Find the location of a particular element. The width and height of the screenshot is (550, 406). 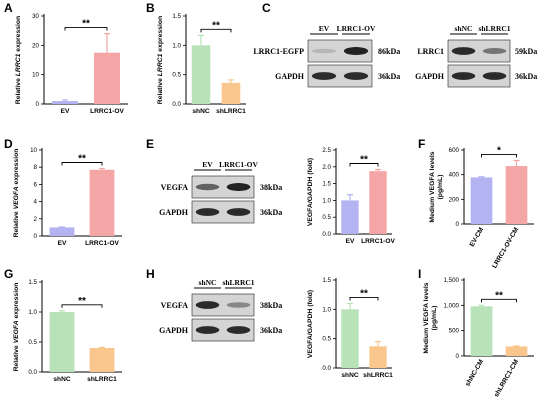

y-tick-label: 6 is located at coordinates (36, 184).